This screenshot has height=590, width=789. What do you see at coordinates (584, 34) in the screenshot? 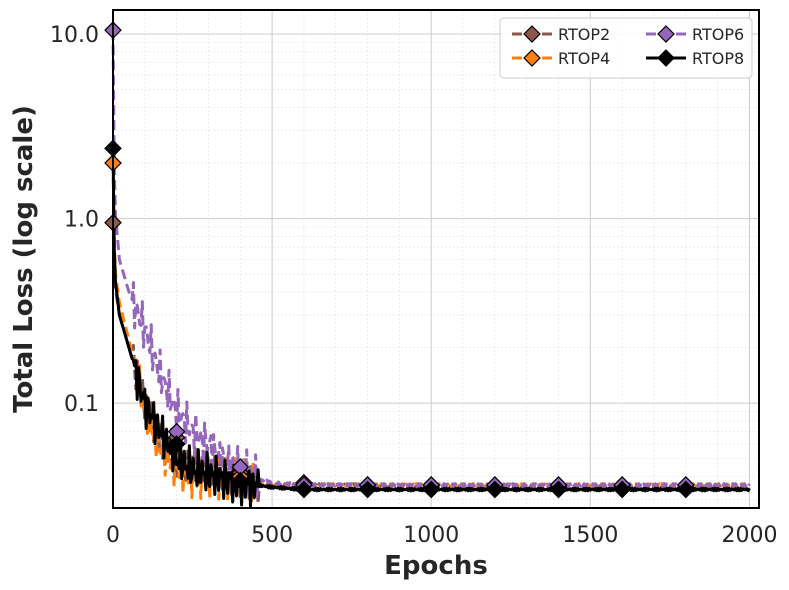
I see `legend-label-rtop2: RTOP2` at bounding box center [584, 34].